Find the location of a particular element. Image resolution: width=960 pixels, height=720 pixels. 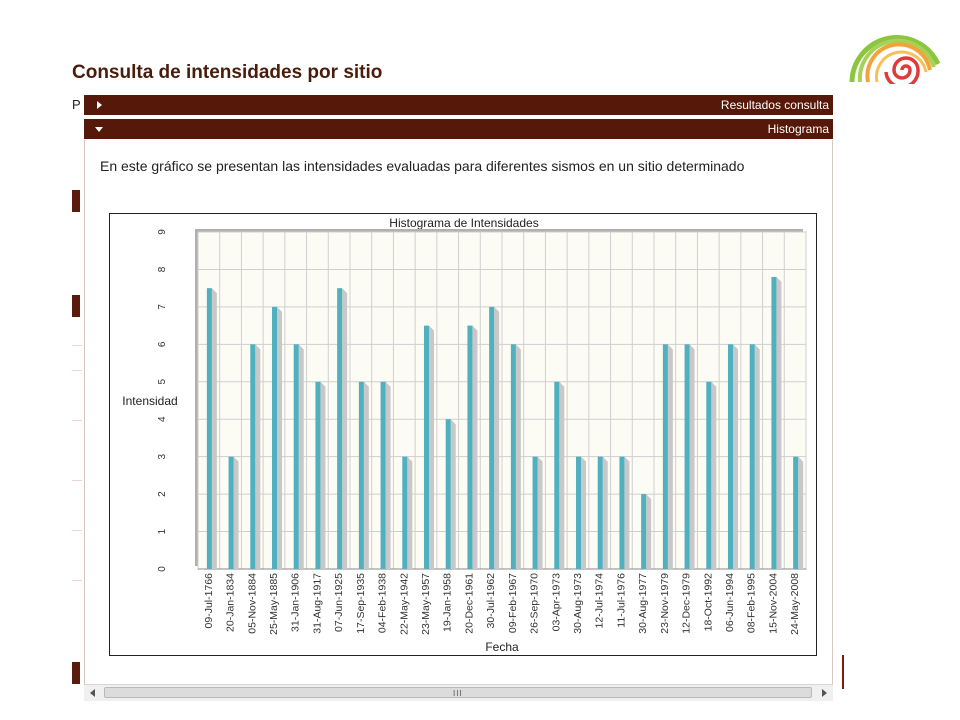

x-tick-label: 26-Sep-1970 is located at coordinates (535, 603).